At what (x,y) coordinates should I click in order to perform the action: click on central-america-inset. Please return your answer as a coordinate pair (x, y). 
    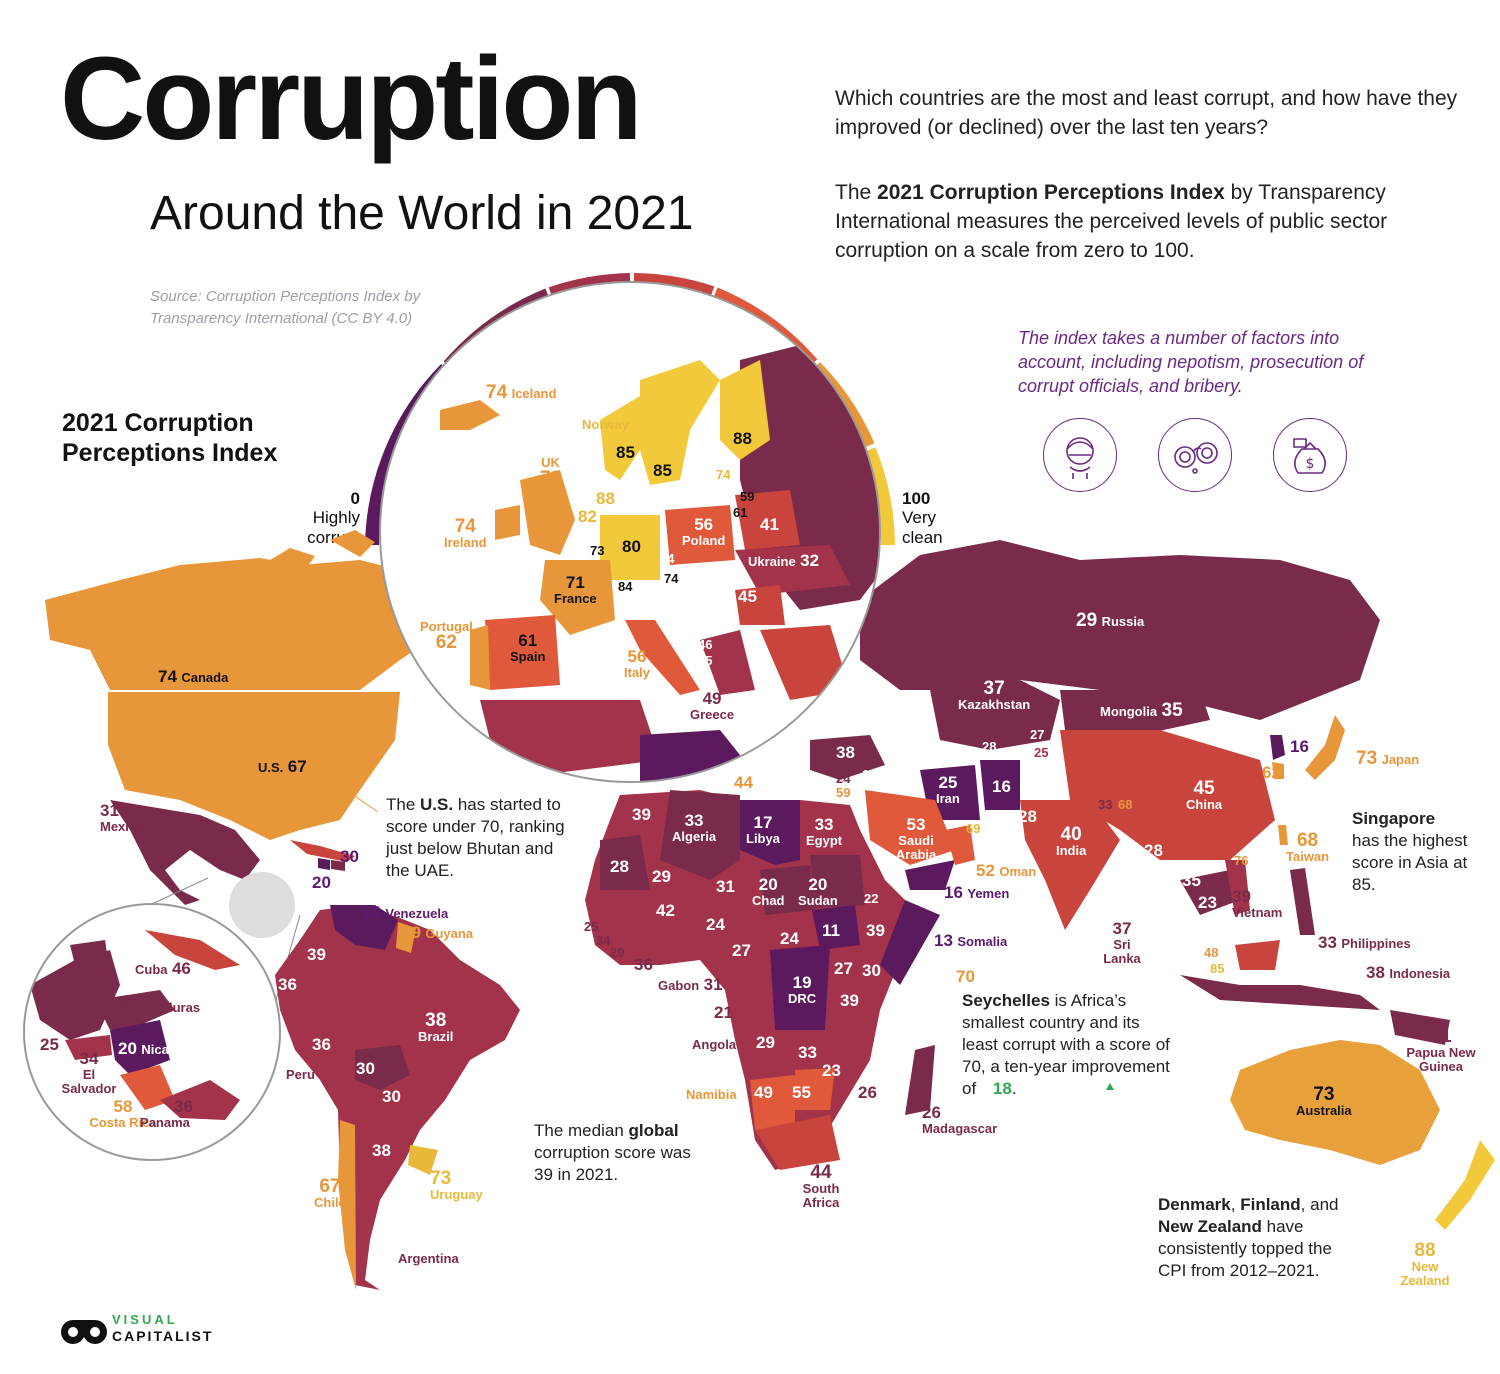
    Looking at the image, I should click on (152, 1032).